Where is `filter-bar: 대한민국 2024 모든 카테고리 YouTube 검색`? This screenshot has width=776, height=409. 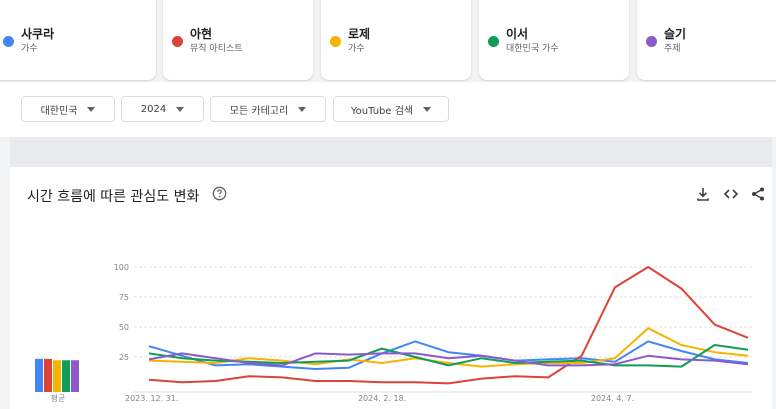
filter-bar: 대한민국 2024 모든 카테고리 YouTube 검색 is located at coordinates (388, 109).